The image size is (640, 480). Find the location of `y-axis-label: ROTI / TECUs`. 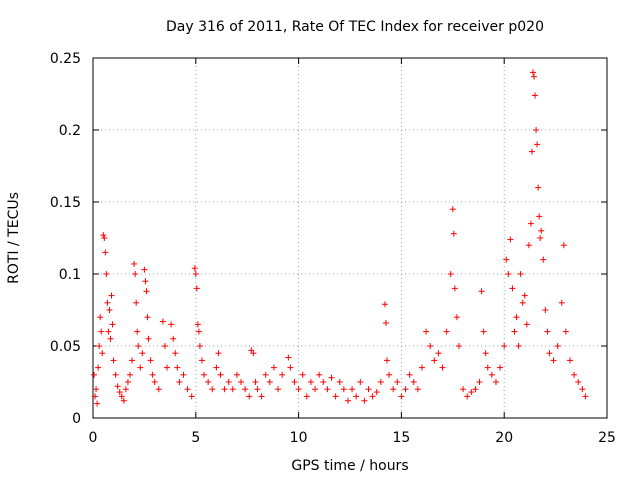

y-axis-label: ROTI / TECUs is located at coordinates (14, 238).